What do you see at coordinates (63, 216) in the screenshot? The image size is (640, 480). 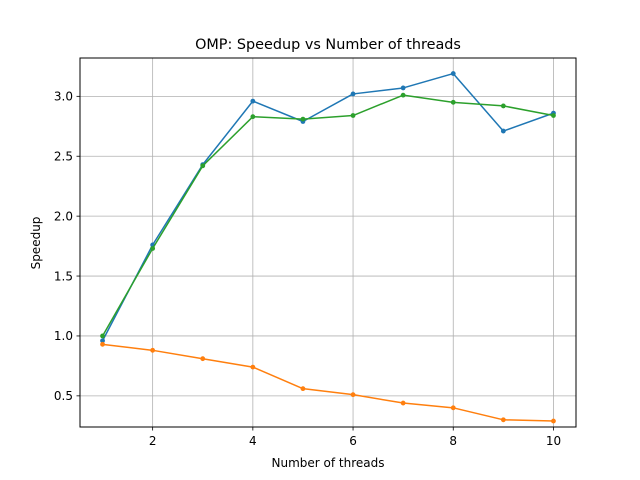 I see `y-tick-label: 2.0` at bounding box center [63, 216].